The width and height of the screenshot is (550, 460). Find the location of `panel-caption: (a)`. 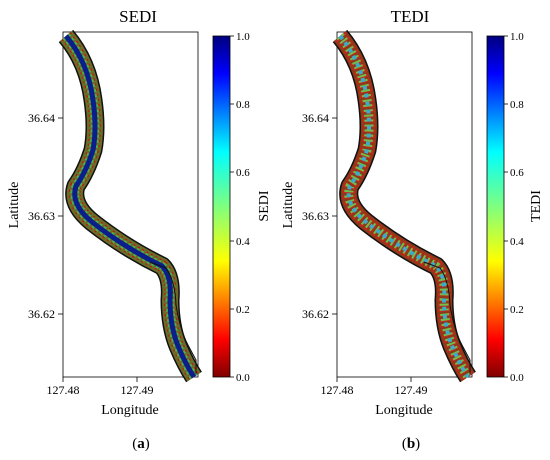

panel-caption: (a) is located at coordinates (141, 444).